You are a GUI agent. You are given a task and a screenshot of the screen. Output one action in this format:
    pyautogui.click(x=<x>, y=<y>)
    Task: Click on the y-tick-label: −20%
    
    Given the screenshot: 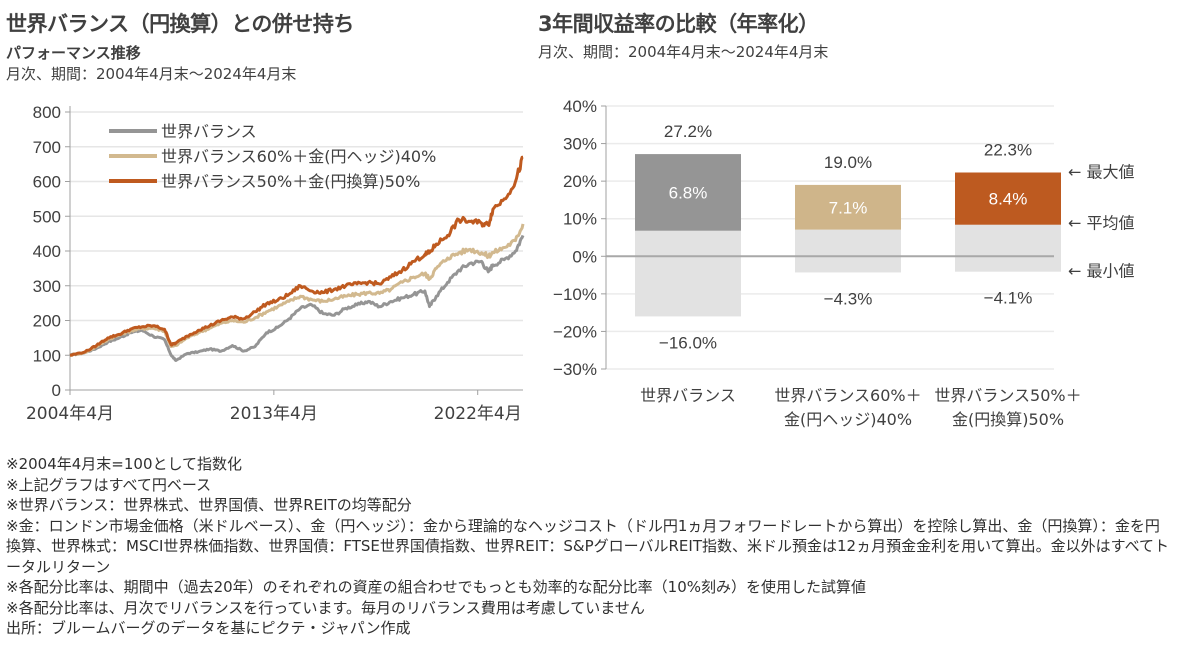 What is the action you would take?
    pyautogui.click(x=575, y=331)
    